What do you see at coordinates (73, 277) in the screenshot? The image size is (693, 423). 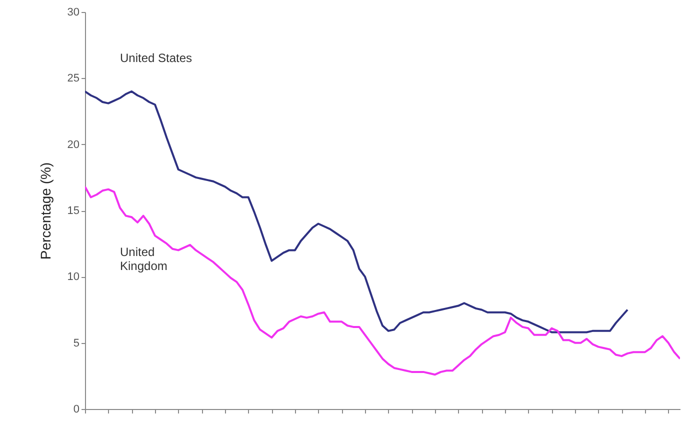 I see `y-tick-label: 10` at bounding box center [73, 277].